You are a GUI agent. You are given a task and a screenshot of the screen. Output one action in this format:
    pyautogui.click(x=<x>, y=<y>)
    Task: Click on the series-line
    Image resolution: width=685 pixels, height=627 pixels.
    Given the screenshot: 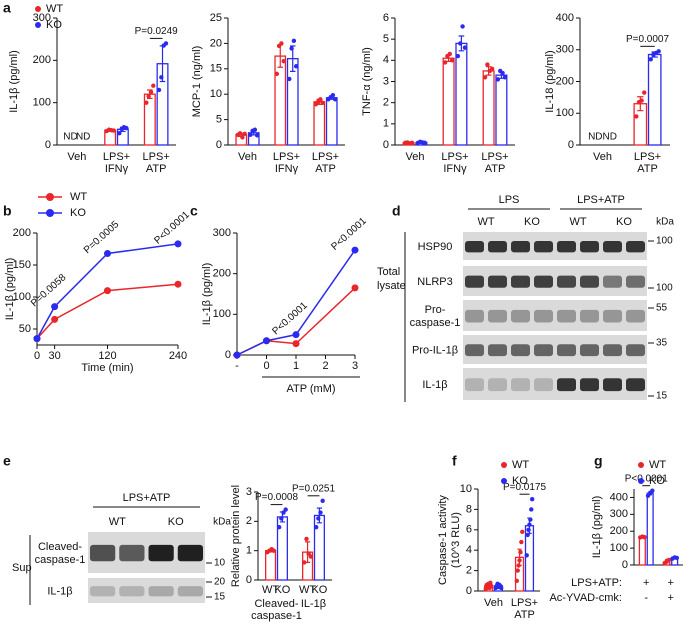 What is the action you would take?
    pyautogui.click(x=107, y=291)
    